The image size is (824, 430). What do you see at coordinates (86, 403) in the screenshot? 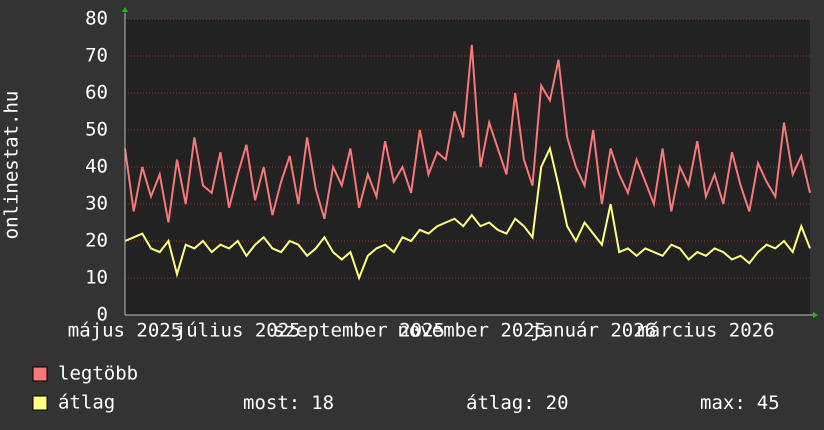
I see `legend-label: átlag` at bounding box center [86, 403].